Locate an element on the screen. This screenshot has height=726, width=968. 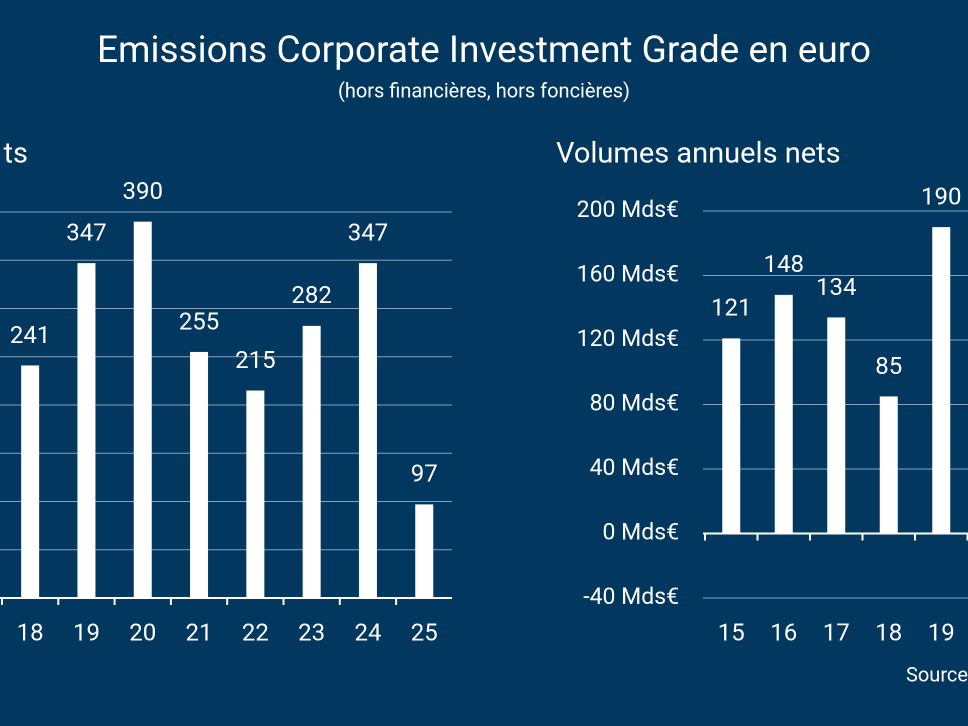
value-label: 241 is located at coordinates (30, 335).